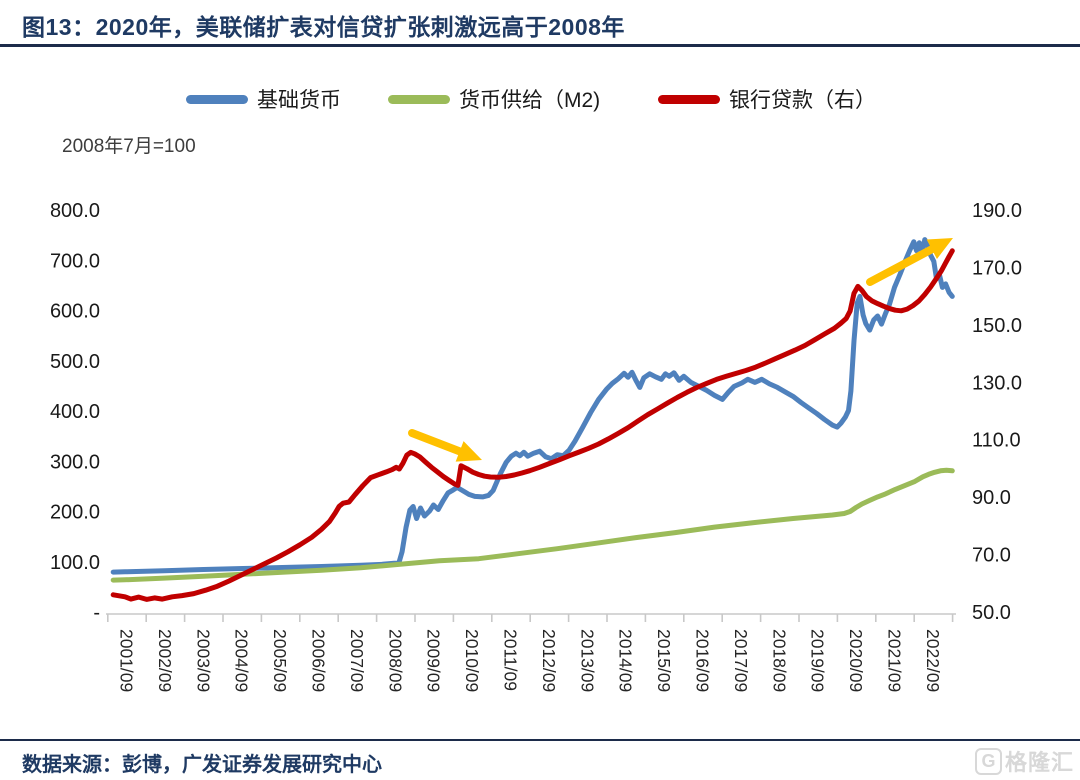 The height and width of the screenshot is (780, 1080). Describe the element at coordinates (323, 27) in the screenshot. I see `figure-title: 图13：2020年，美联储扩表对信贷扩张刺激远高于2008年` at that location.